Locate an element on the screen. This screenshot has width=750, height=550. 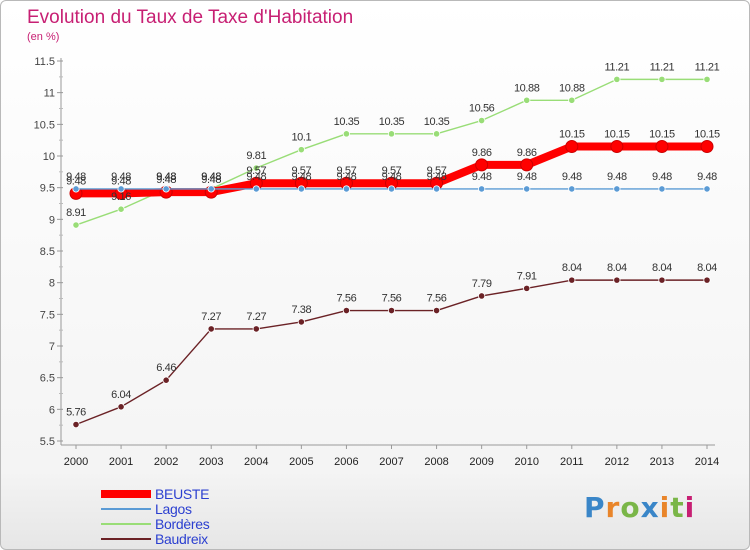
x-tick-label: 2007 is located at coordinates (391, 462).